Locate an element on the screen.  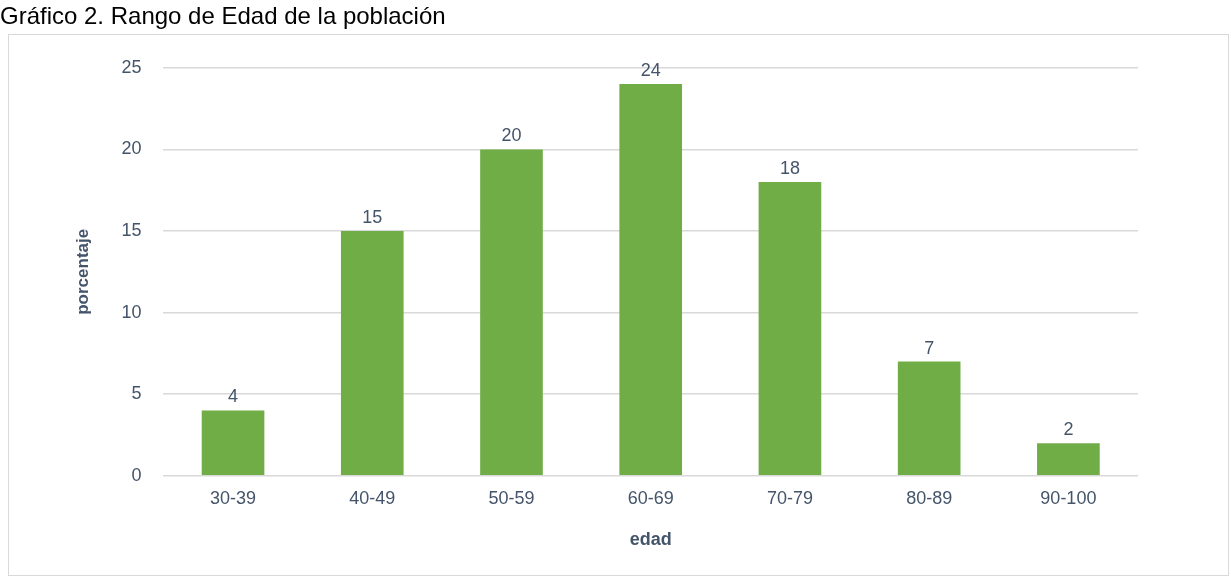
y-tick-label: 20 is located at coordinates (131, 148).